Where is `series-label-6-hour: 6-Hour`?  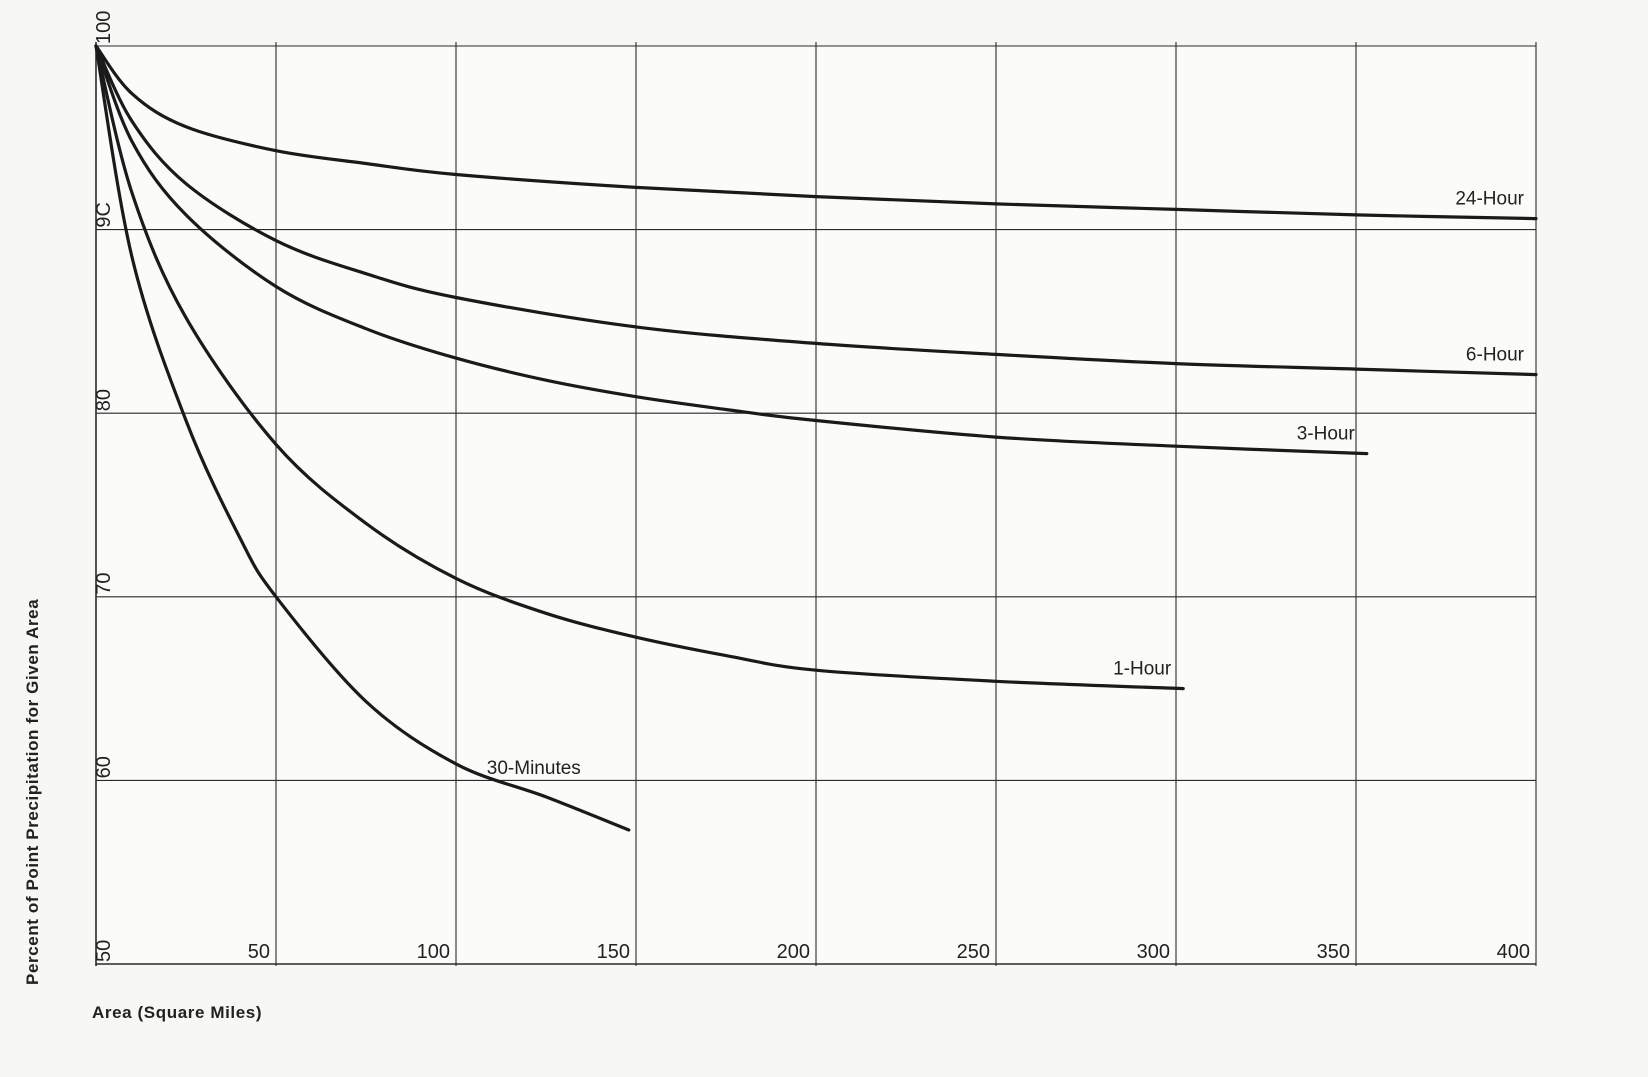 series-label-6-hour: 6-Hour is located at coordinates (1495, 355).